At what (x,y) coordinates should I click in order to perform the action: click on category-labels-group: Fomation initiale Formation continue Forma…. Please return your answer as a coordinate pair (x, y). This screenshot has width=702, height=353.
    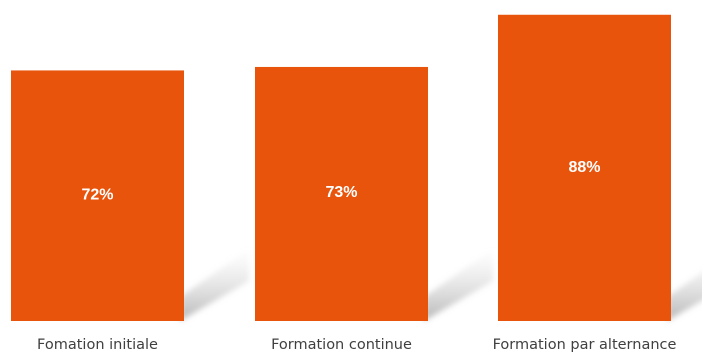
    Looking at the image, I should click on (356, 345).